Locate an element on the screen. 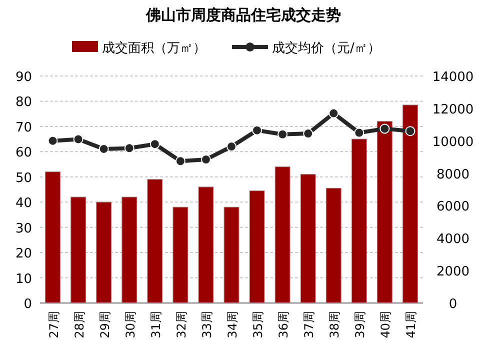 Image resolution: width=487 pixels, height=343 pixels. y2-tick-label: 4000 is located at coordinates (453, 240).